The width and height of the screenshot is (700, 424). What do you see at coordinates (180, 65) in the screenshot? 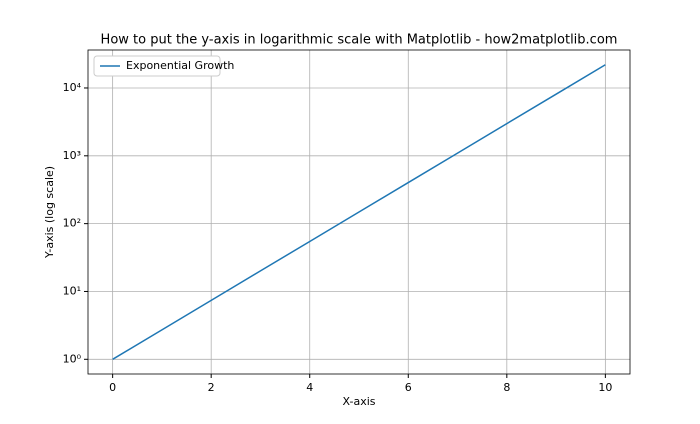
I see `legend-label: Exponential Growth` at bounding box center [180, 65].